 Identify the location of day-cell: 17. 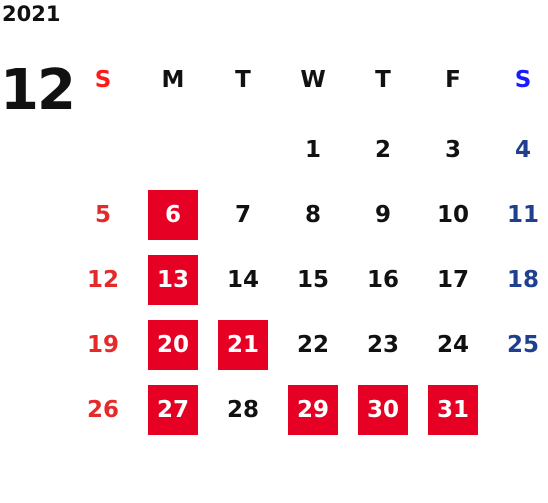
(452, 280).